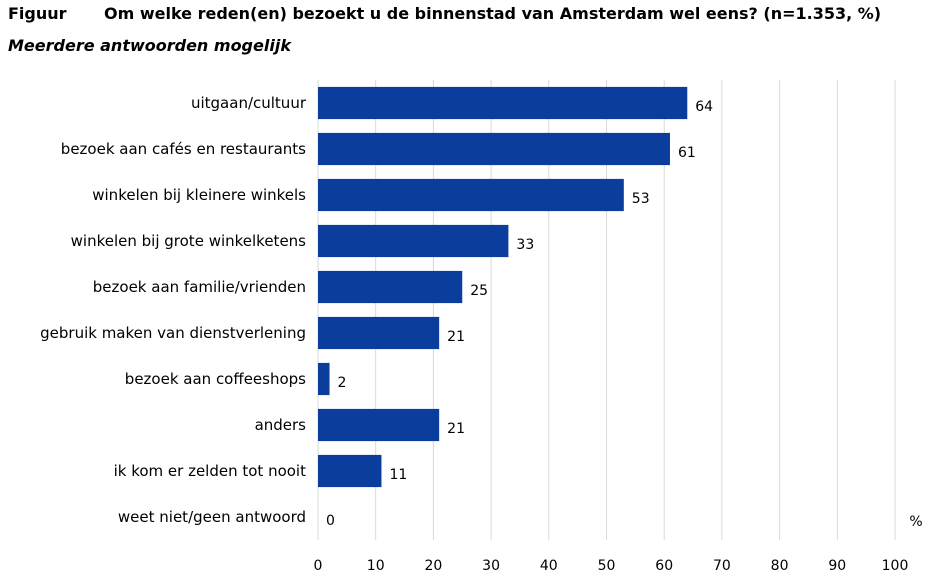  What do you see at coordinates (212, 517) in the screenshot?
I see `category-label: weet niet/geen antwoord` at bounding box center [212, 517].